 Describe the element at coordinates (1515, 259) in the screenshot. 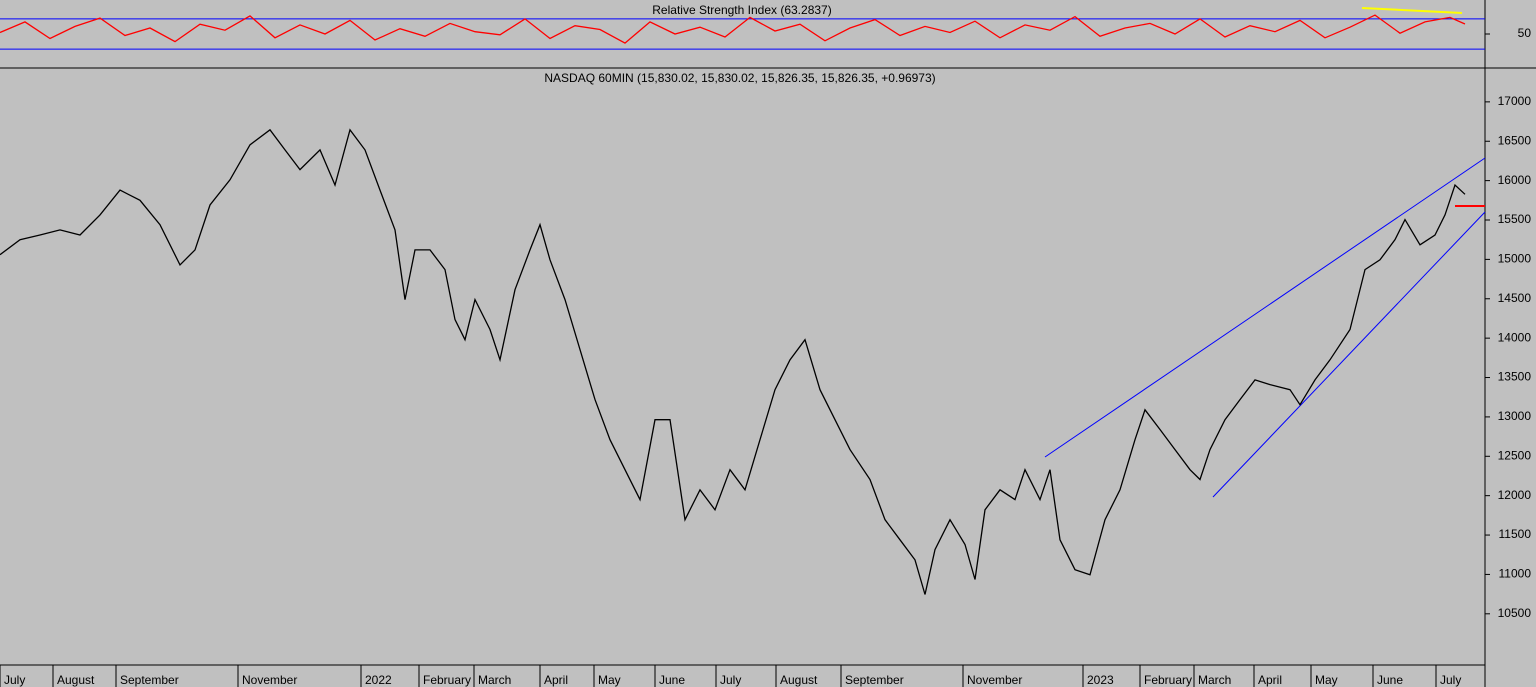

I see `y-tick-label: 15000` at that location.